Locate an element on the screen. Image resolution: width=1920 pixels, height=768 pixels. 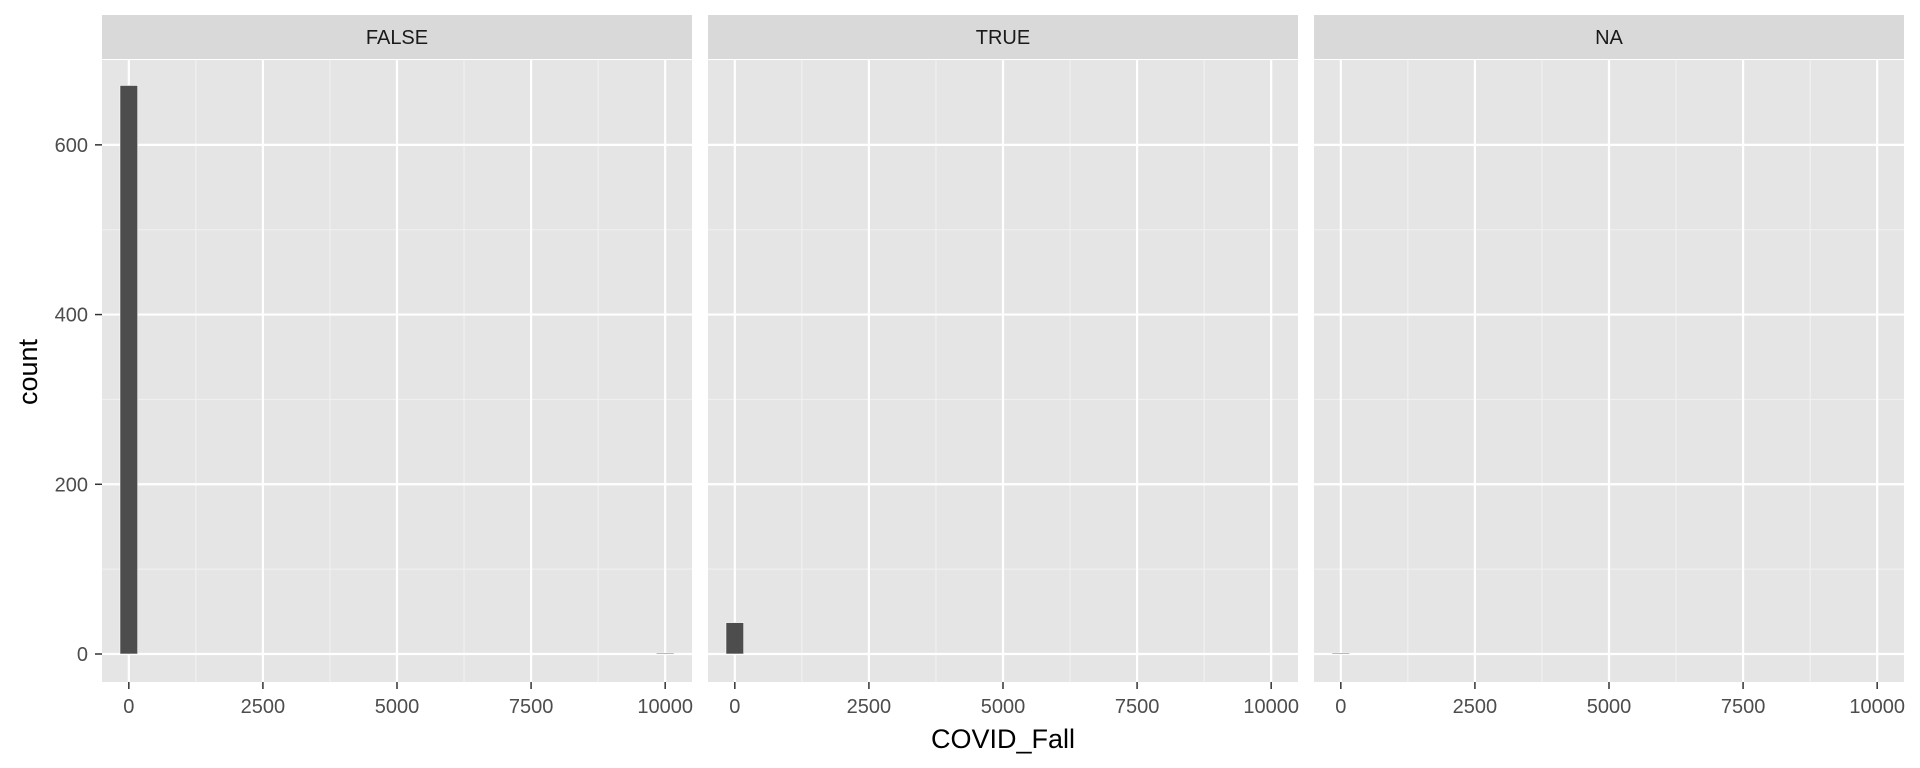
facet-strip-label: TRUE is located at coordinates (1003, 38).